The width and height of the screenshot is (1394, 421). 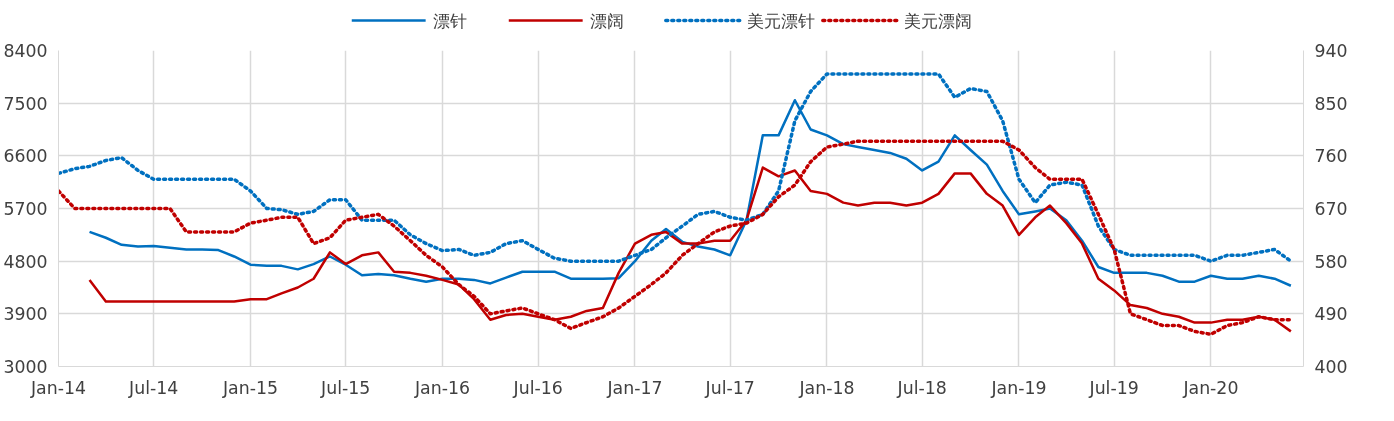 What do you see at coordinates (58, 387) in the screenshot?
I see `x-tick-label: Jan-14` at bounding box center [58, 387].